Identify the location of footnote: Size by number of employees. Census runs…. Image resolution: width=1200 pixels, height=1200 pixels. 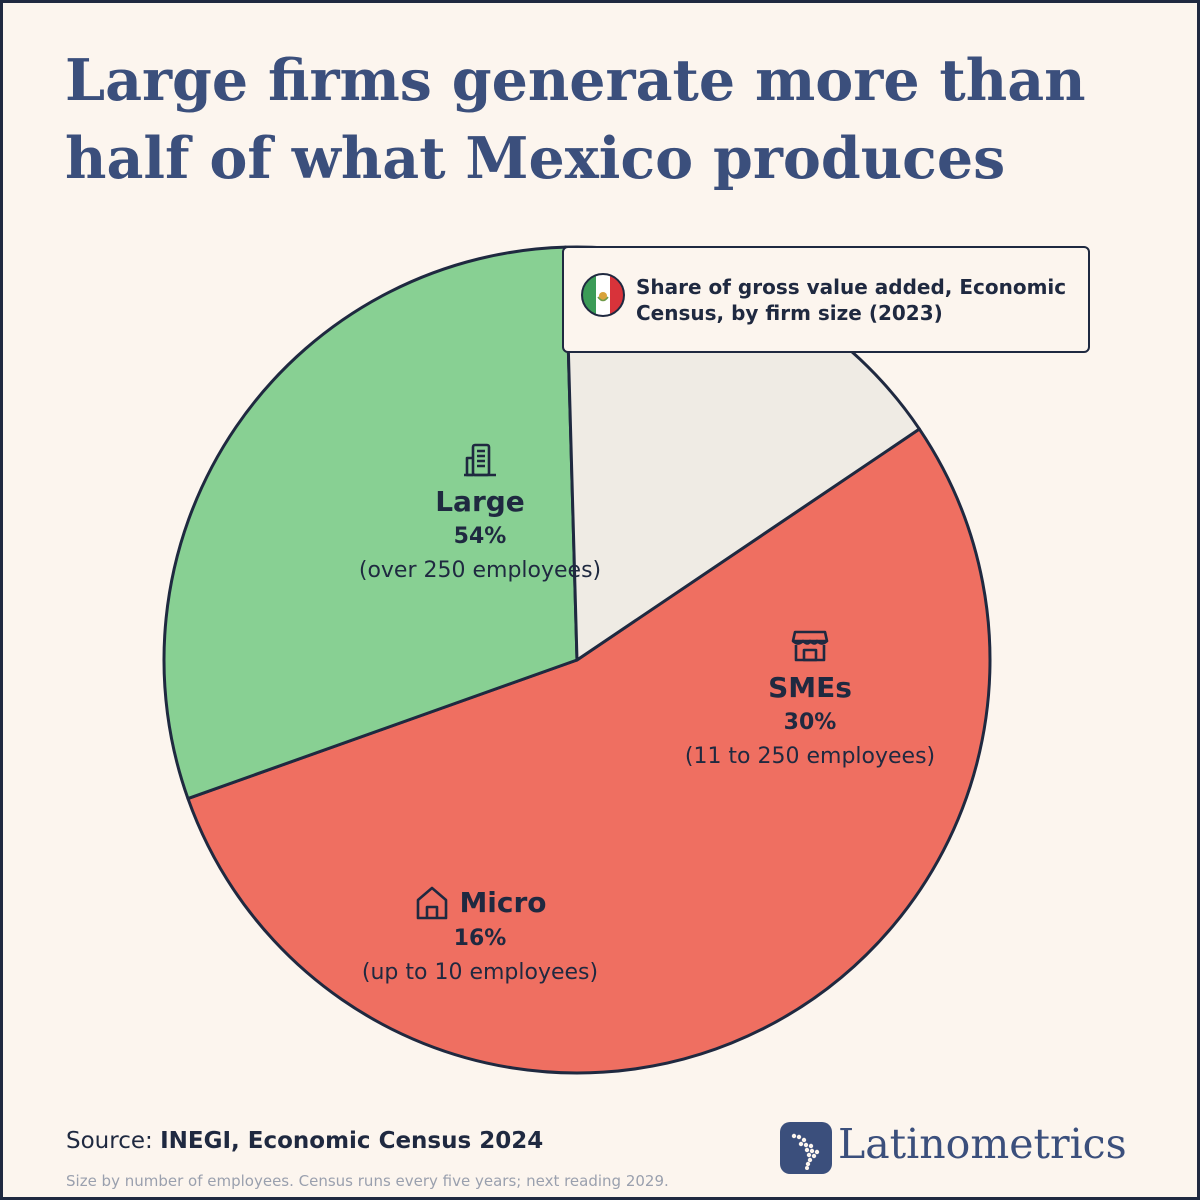
(367, 1181).